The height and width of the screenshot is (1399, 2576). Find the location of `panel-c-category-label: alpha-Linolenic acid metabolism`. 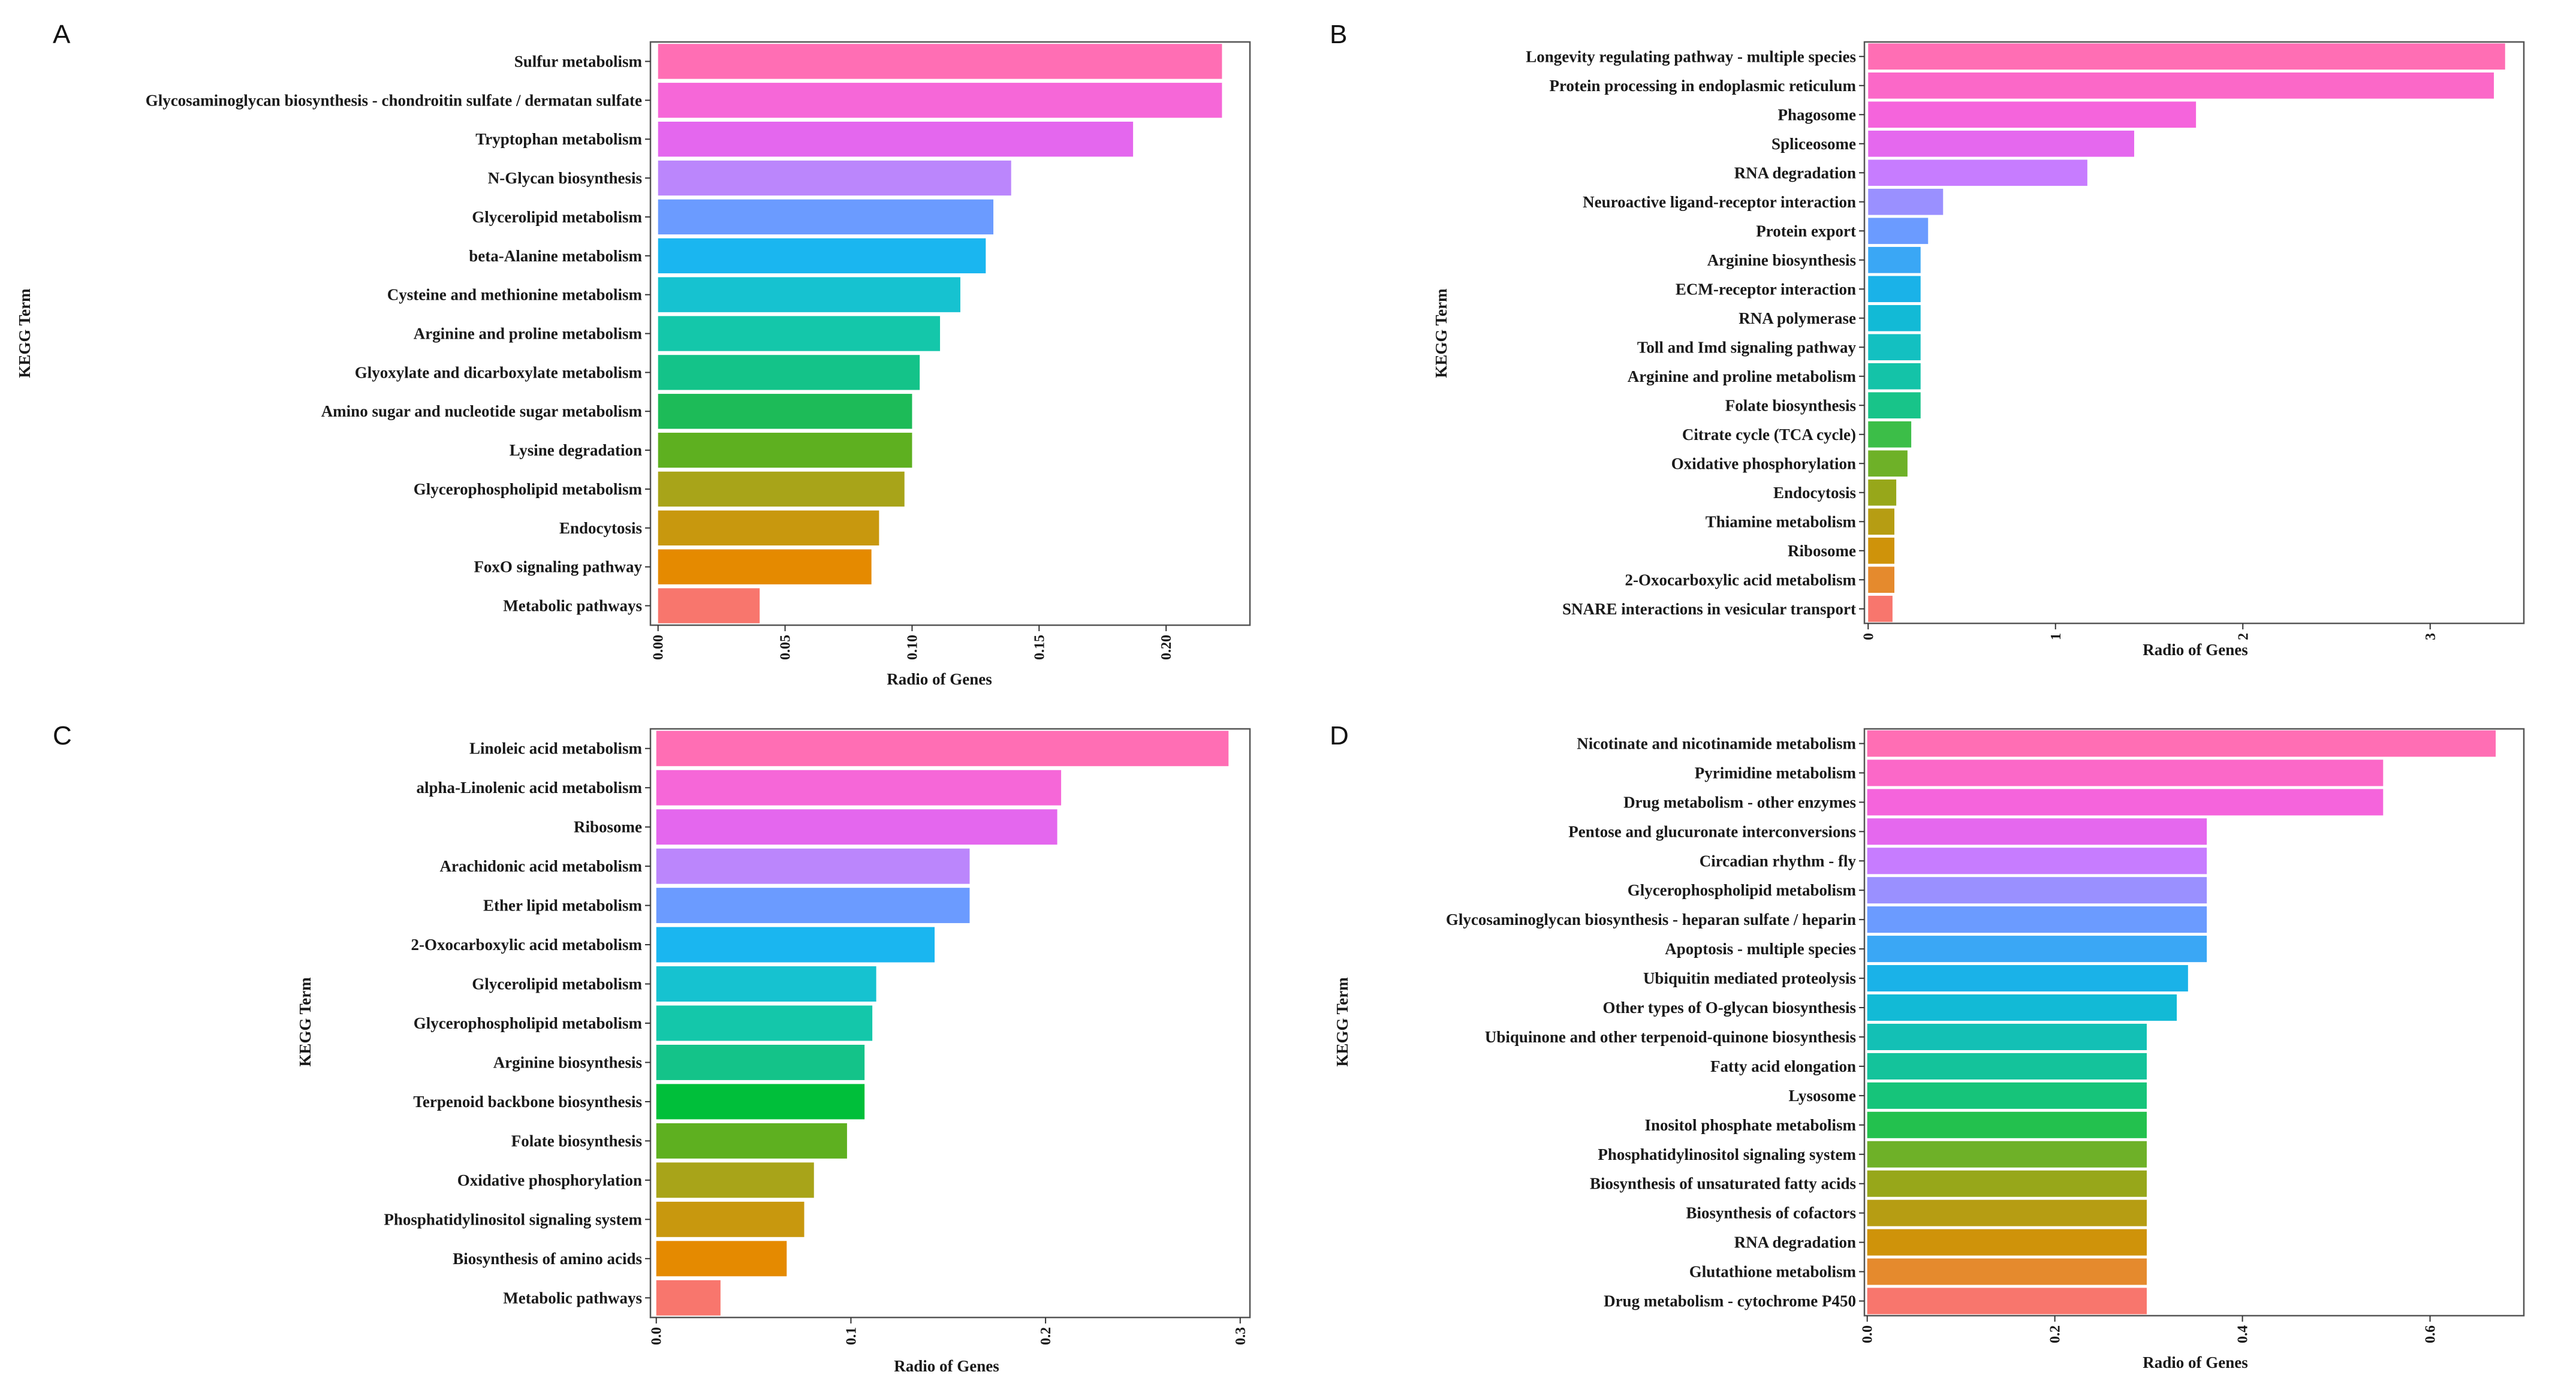

panel-c-category-label: alpha-Linolenic acid metabolism is located at coordinates (529, 788).